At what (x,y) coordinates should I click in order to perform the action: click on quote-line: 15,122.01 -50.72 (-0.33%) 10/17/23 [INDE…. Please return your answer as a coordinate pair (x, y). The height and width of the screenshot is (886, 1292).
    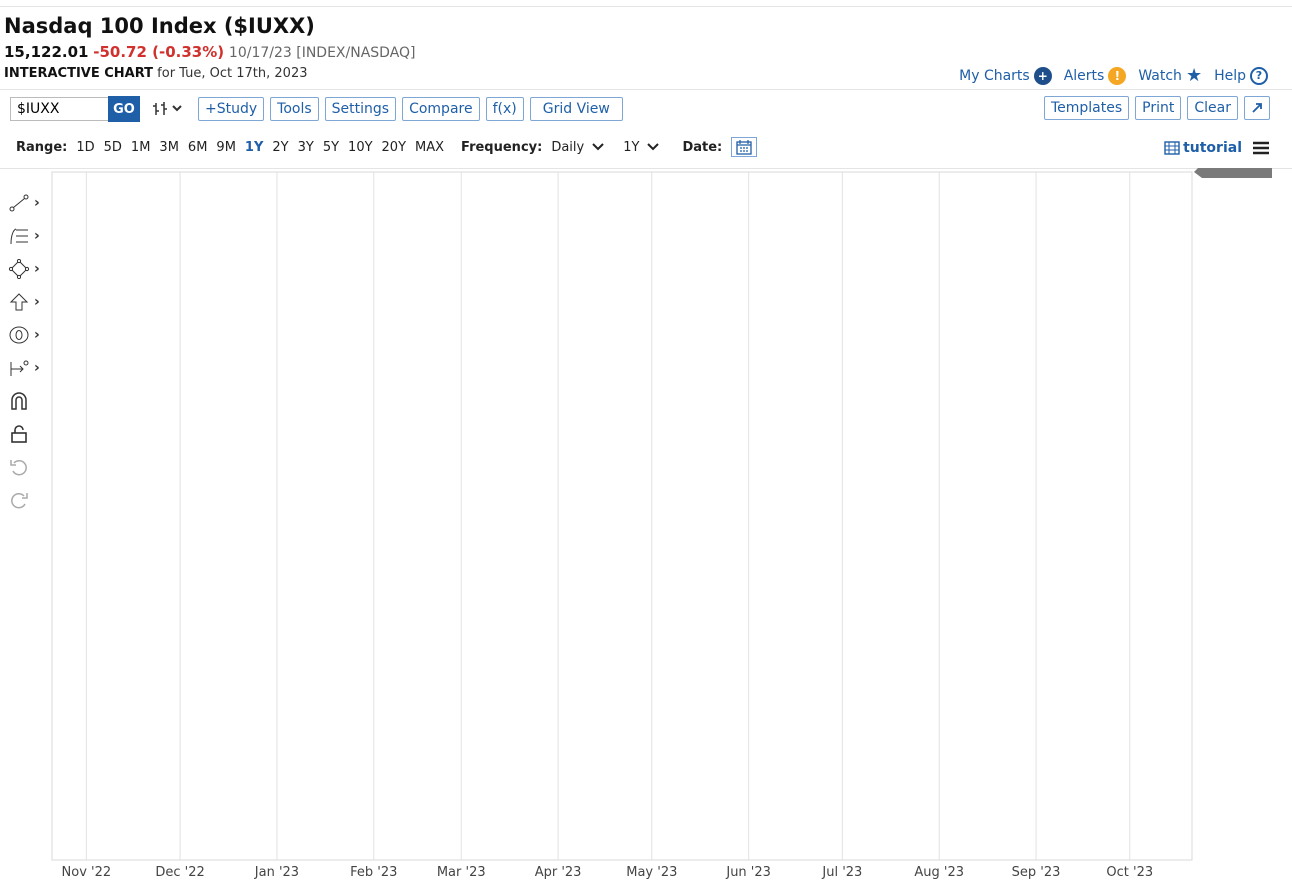
    Looking at the image, I should click on (210, 52).